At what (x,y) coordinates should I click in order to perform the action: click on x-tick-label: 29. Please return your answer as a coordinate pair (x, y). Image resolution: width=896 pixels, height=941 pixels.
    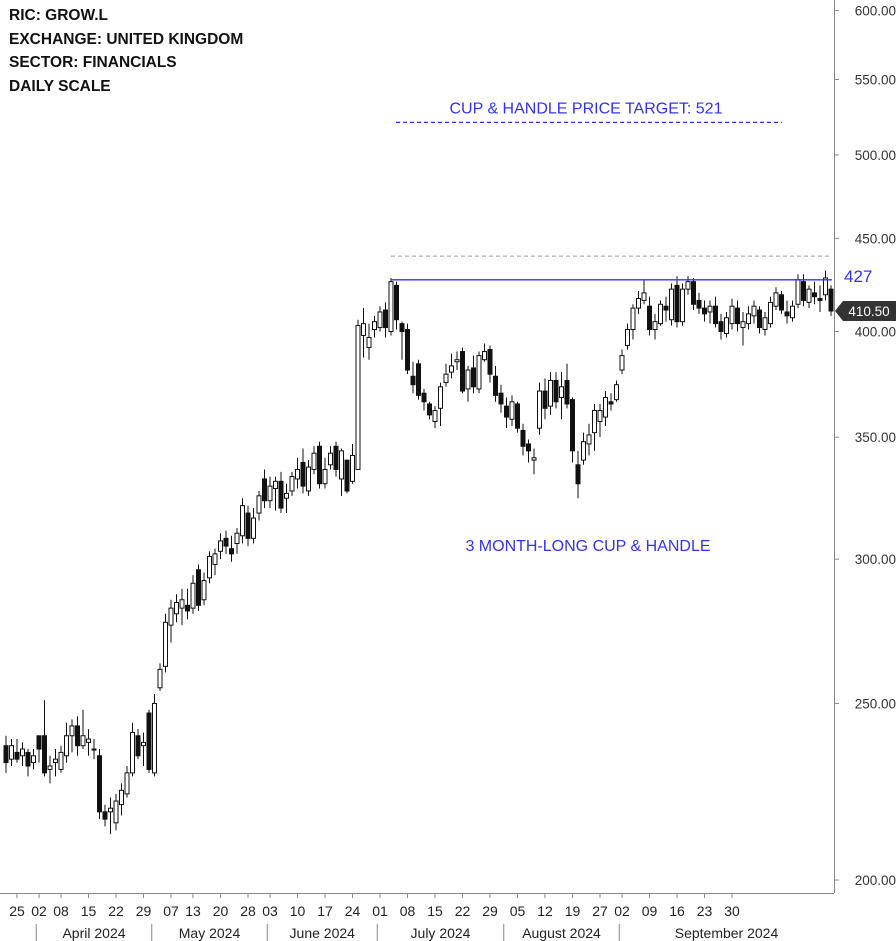
    Looking at the image, I should click on (144, 911).